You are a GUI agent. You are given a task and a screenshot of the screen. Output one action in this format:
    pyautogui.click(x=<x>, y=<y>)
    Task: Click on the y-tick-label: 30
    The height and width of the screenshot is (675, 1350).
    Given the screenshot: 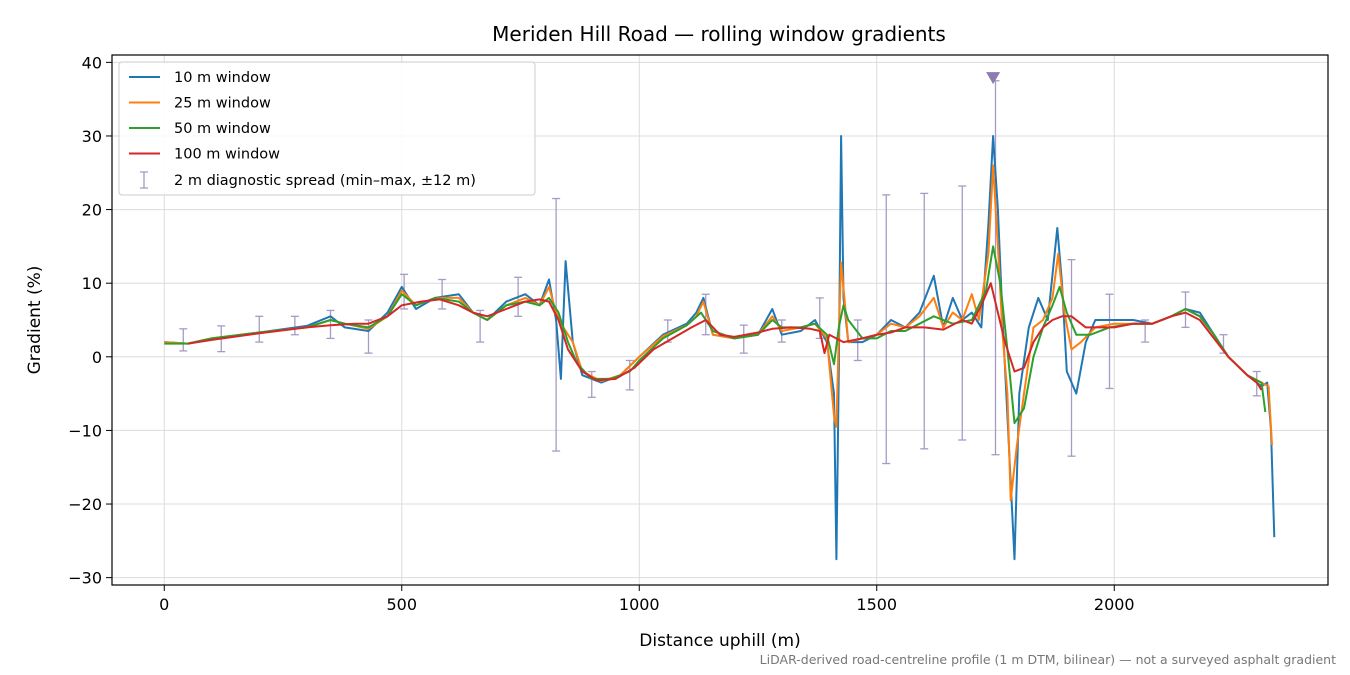 What is the action you would take?
    pyautogui.click(x=92, y=136)
    